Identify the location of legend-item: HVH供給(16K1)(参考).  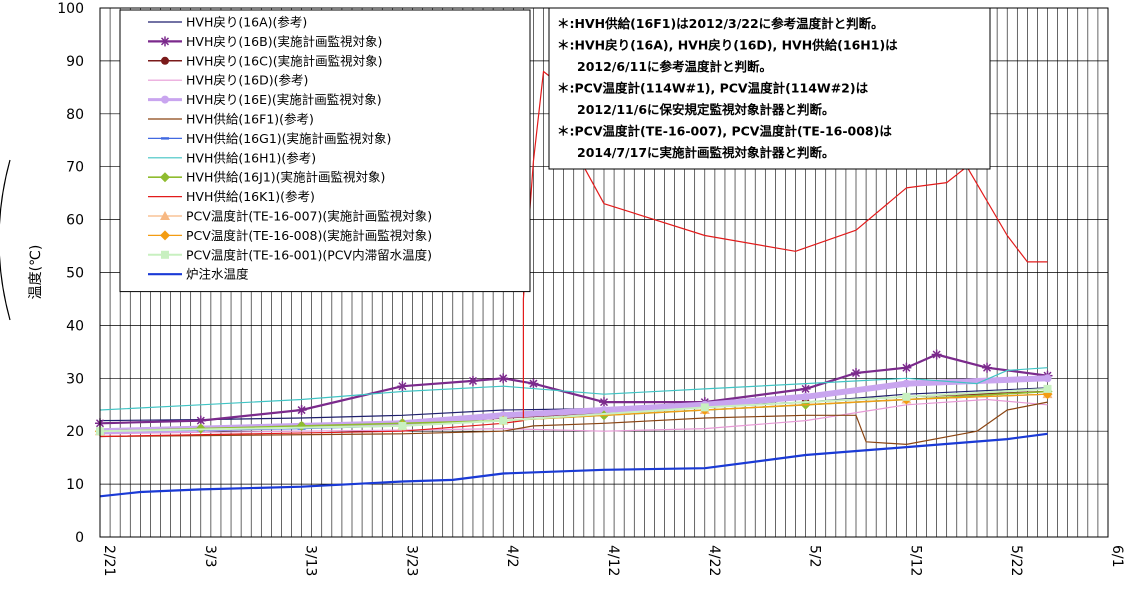
(231, 196).